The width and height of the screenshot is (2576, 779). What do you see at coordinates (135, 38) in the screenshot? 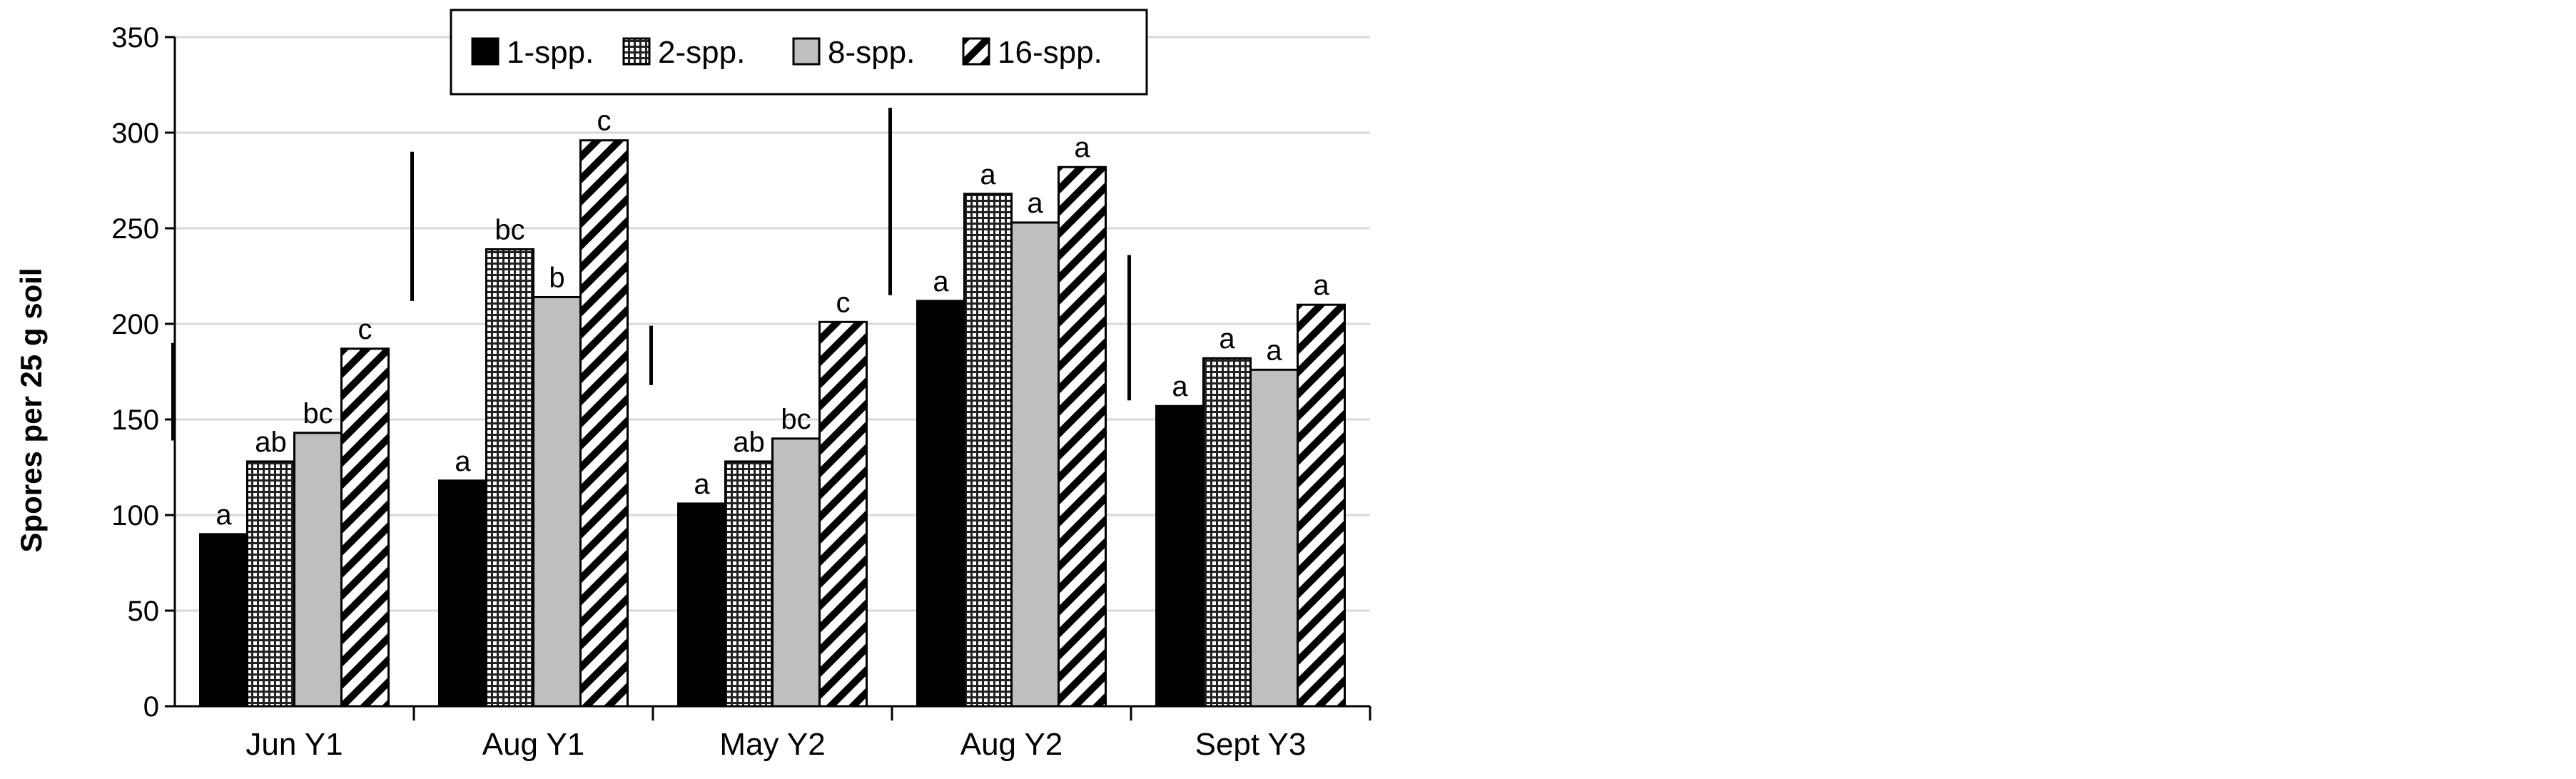
I see `y-tick-label: 350` at bounding box center [135, 38].